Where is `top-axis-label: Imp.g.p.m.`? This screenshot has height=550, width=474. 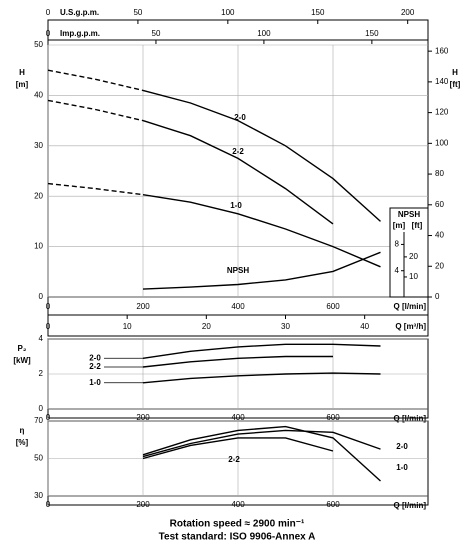
top-axis-label: Imp.g.p.m. is located at coordinates (80, 33).